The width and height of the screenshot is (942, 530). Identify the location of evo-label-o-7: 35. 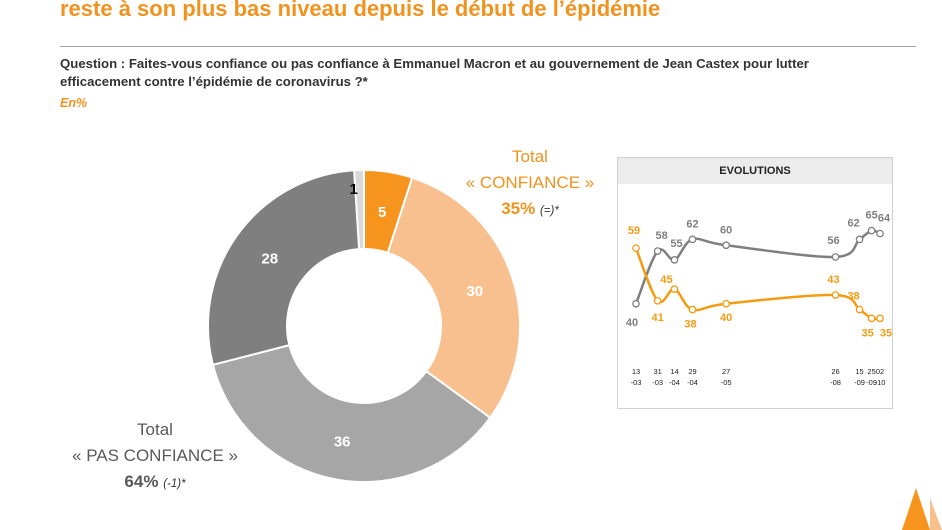
(867, 333).